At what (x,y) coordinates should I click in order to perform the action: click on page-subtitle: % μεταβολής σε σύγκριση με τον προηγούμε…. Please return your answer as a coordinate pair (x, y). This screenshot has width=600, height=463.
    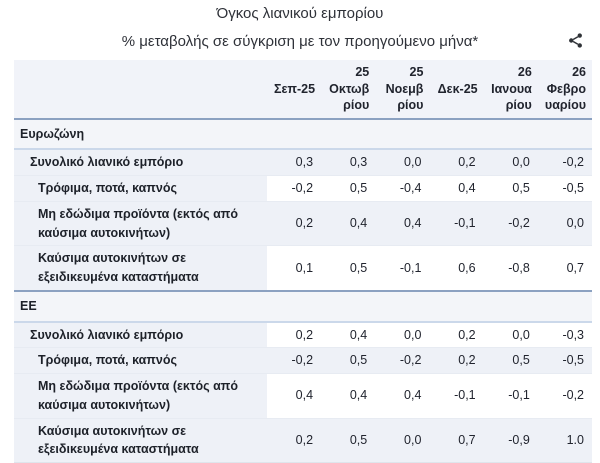
    Looking at the image, I should click on (300, 41).